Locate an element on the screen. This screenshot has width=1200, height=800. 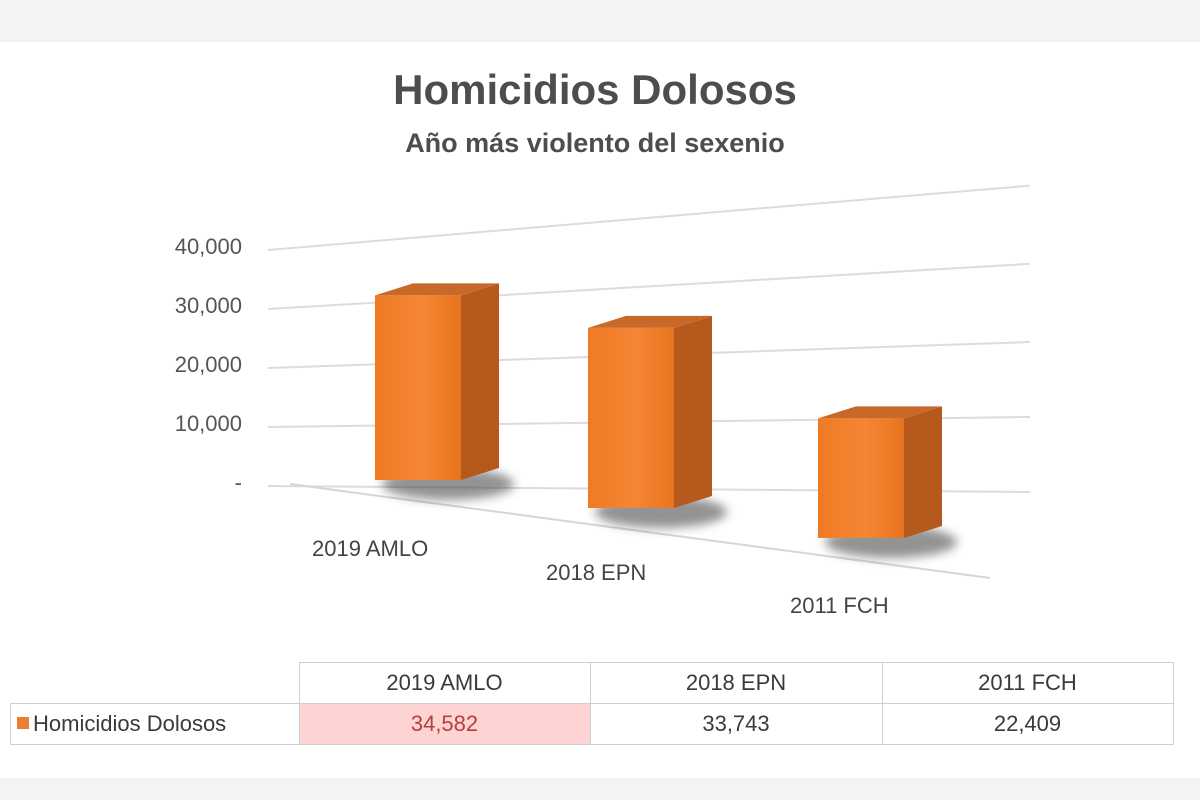
table-row: Homicidios Dolosos 34,582 33,743 22,409 is located at coordinates (592, 724).